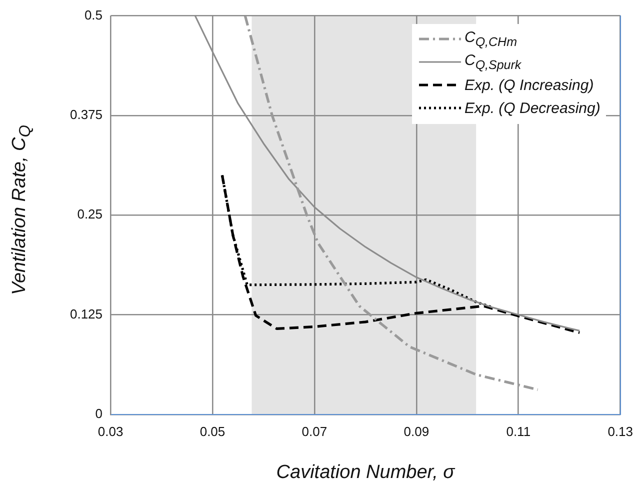 This screenshot has width=643, height=495. I want to click on legend-label: C$_{Q,CHm}$, so click(490, 39).